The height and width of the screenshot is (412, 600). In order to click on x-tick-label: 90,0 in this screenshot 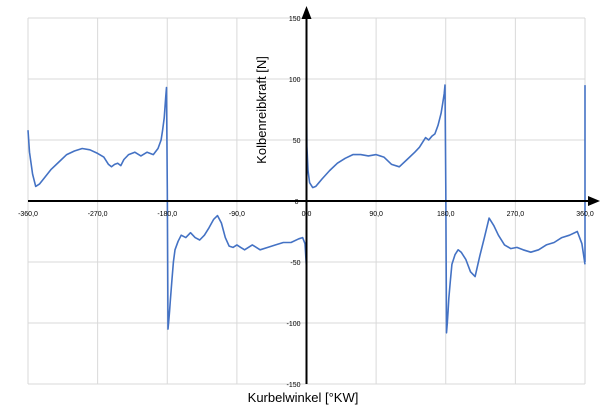, I will do `click(376, 214)`.